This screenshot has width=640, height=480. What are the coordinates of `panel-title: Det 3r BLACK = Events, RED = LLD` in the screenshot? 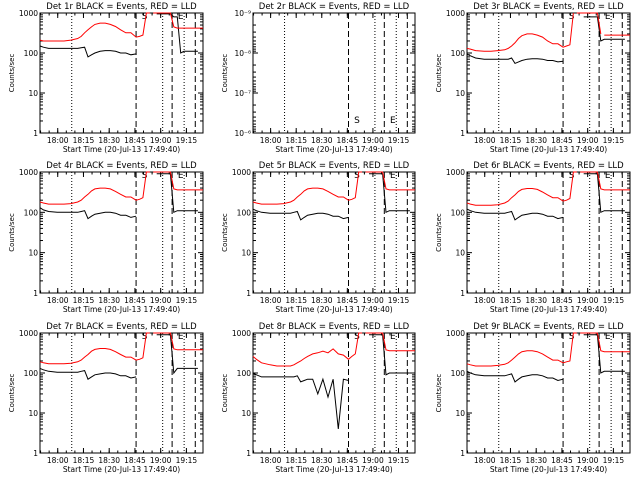 It's located at (548, 7).